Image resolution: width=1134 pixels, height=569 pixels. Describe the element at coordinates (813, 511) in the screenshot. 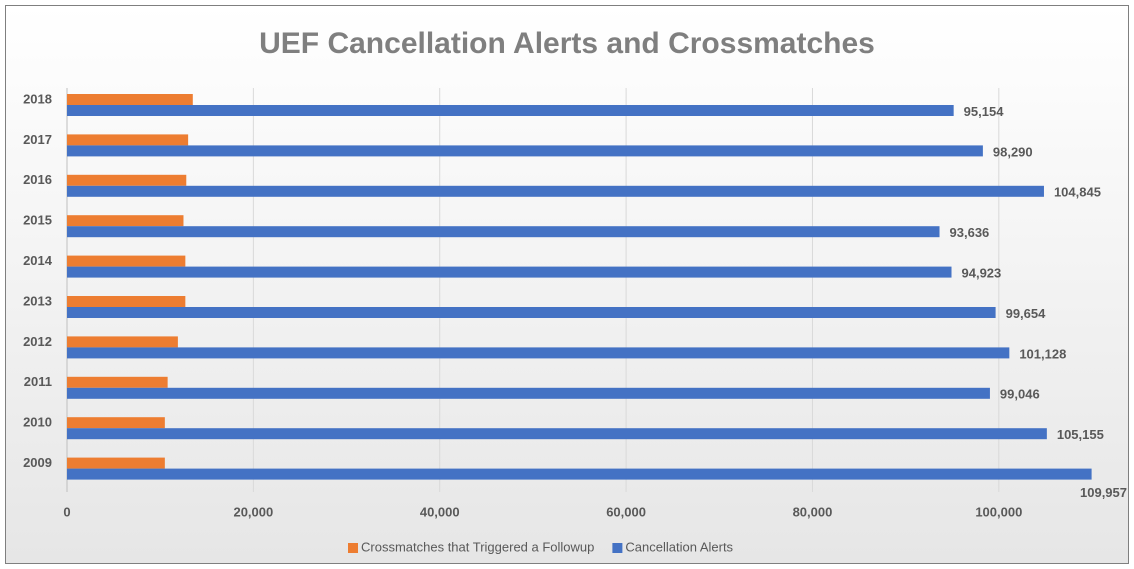

I see `x-tick-label: 80,000` at that location.